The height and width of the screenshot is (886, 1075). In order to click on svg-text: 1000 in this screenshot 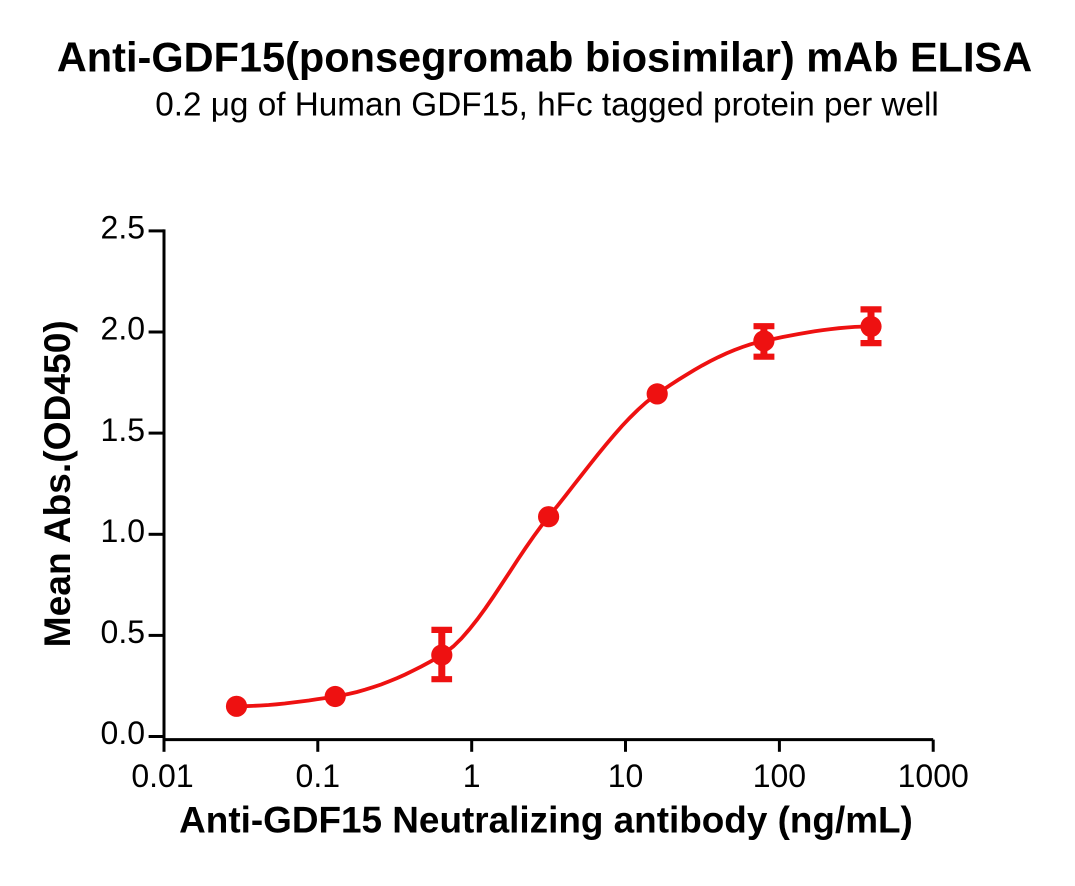, I will do `click(933, 776)`.